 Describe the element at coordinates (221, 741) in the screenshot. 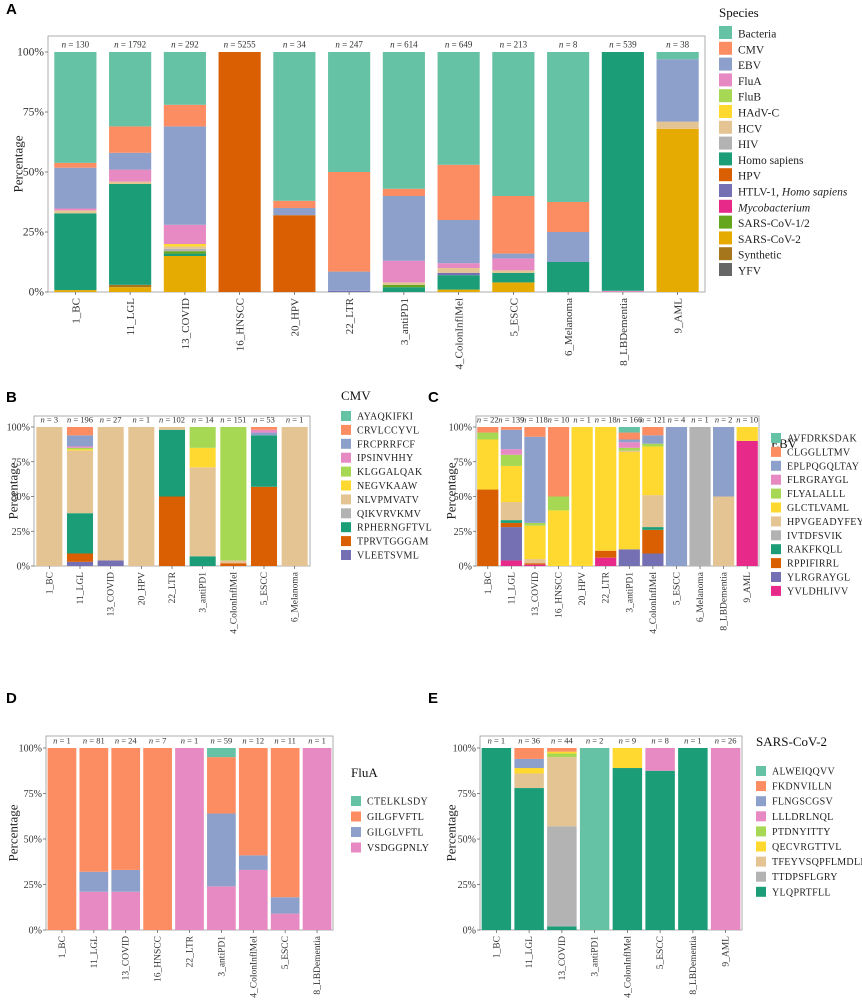

I see `n-label: n = 59` at that location.